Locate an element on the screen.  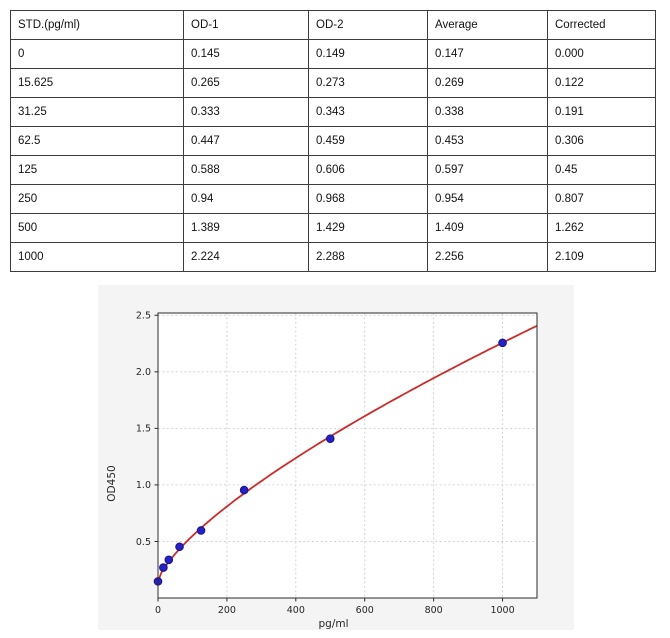
x-tick-label: 200 is located at coordinates (227, 610).